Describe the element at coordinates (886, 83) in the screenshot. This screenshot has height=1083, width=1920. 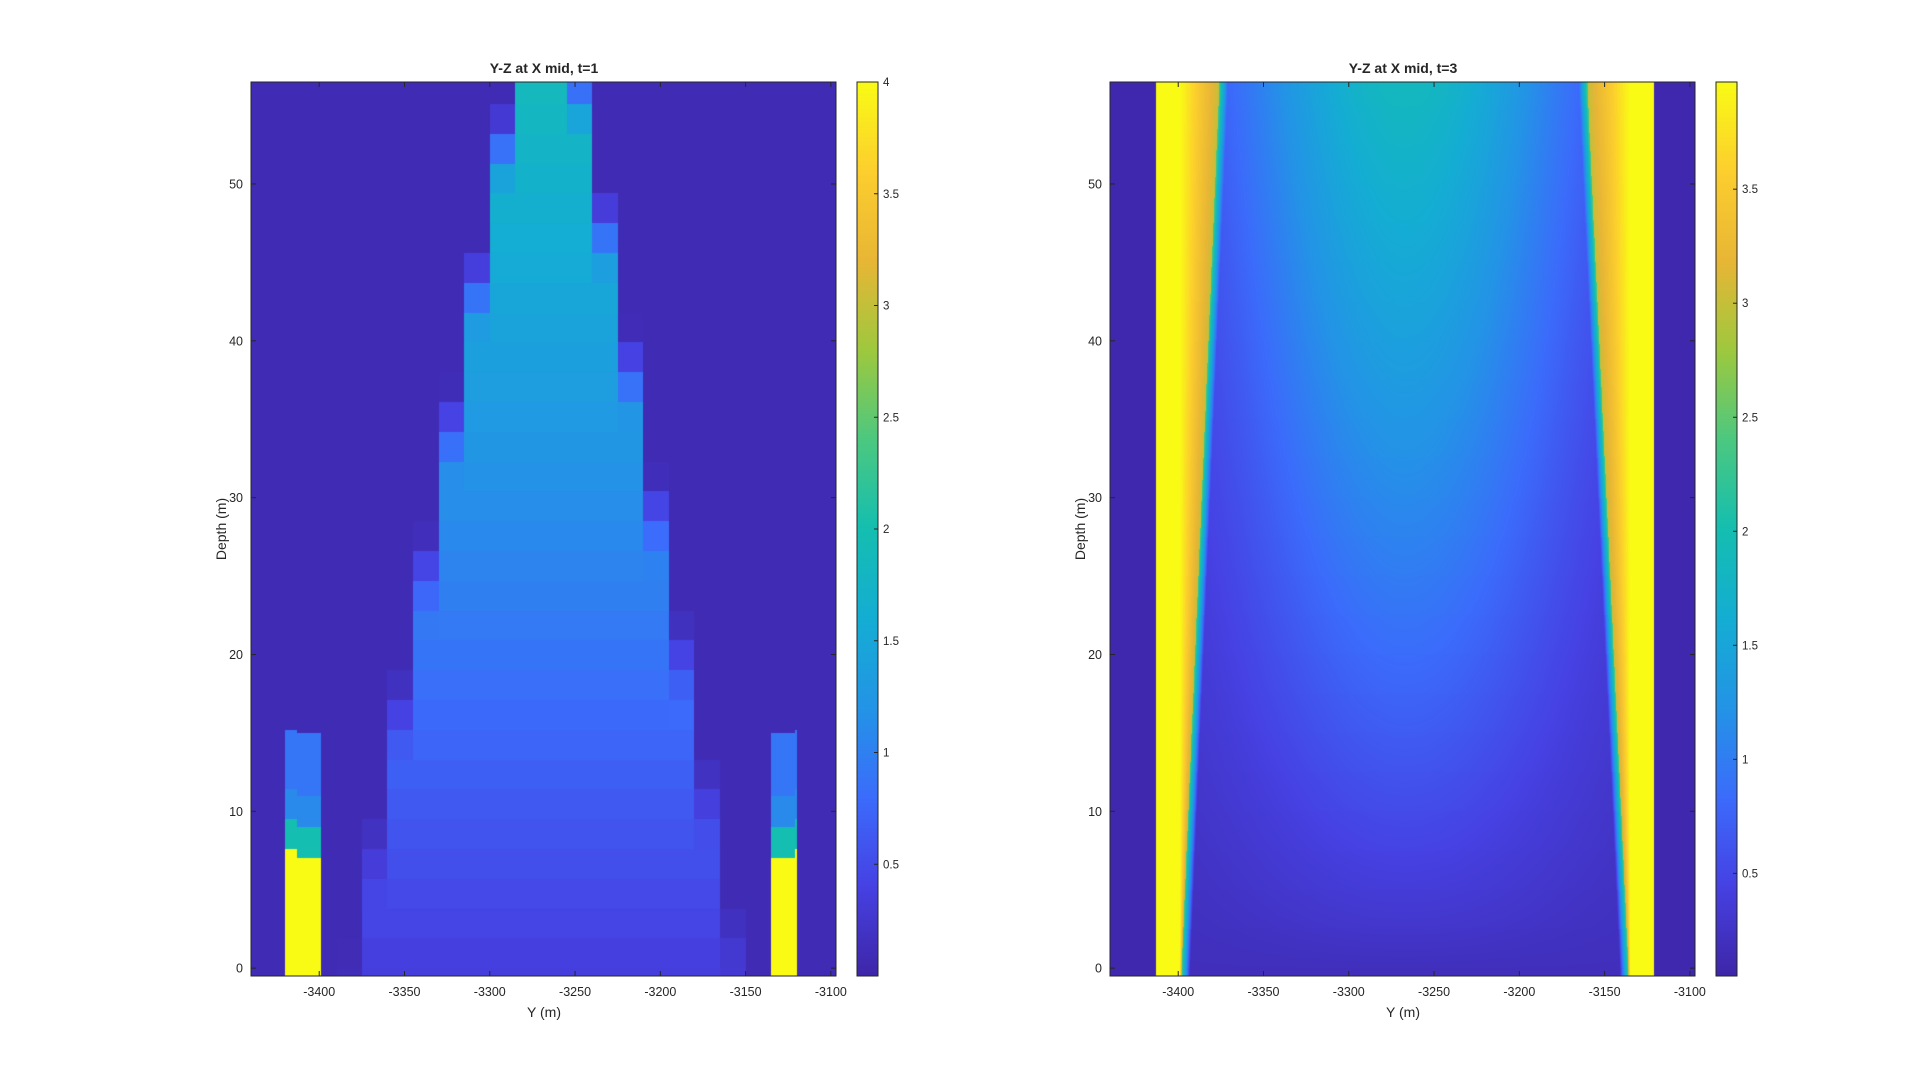
I see `colorbar-tick-label: 4` at that location.